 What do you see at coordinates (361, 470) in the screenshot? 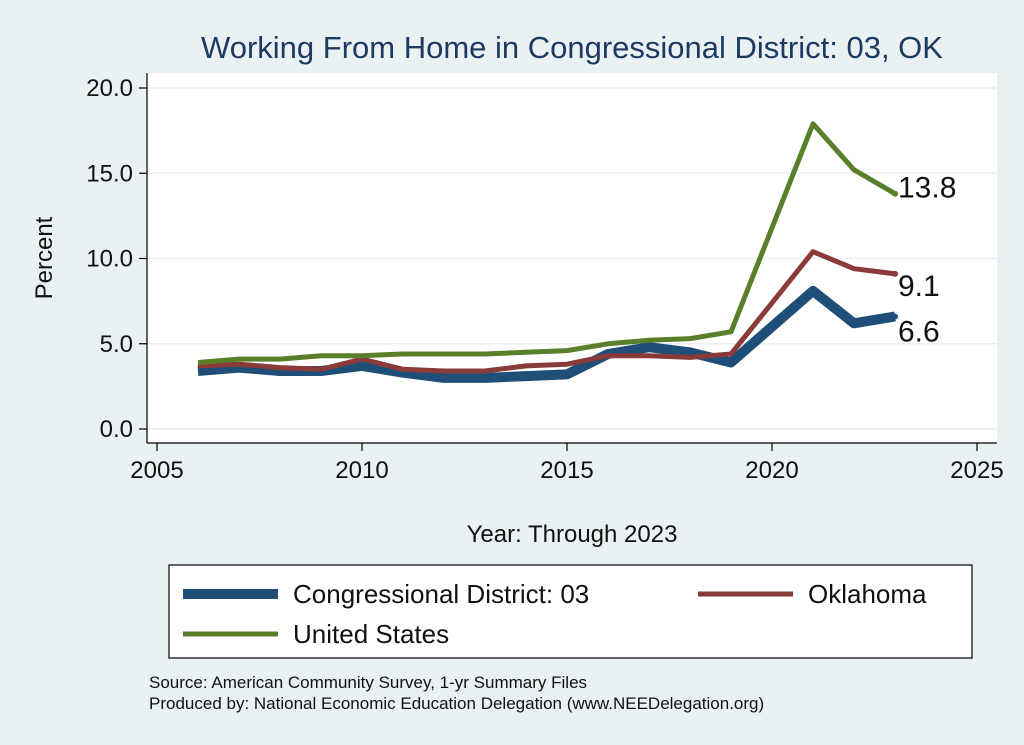
I see `x-tick-label: 2010` at bounding box center [361, 470].